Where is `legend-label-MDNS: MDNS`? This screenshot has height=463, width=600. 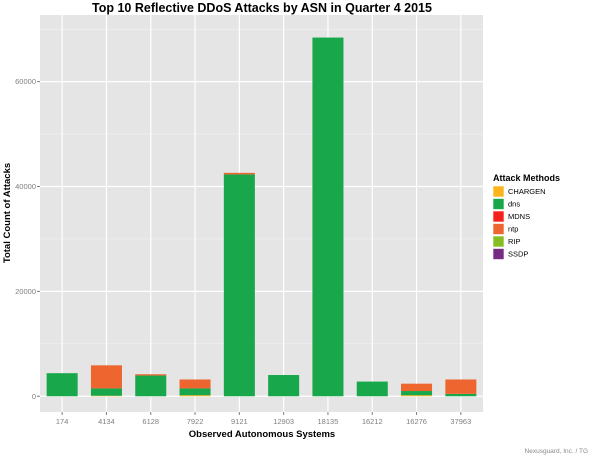 legend-label-MDNS: MDNS is located at coordinates (519, 216).